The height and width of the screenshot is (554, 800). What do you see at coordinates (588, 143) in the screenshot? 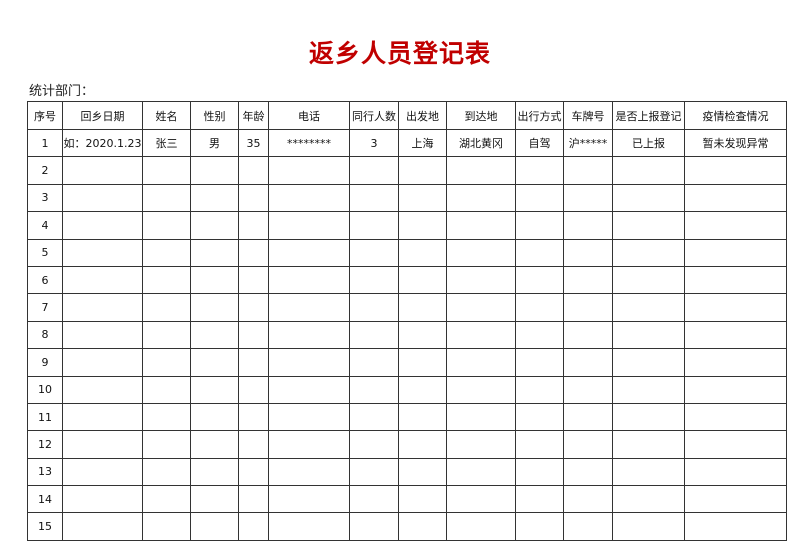
I see `table-cell: 沪*****` at bounding box center [588, 143].